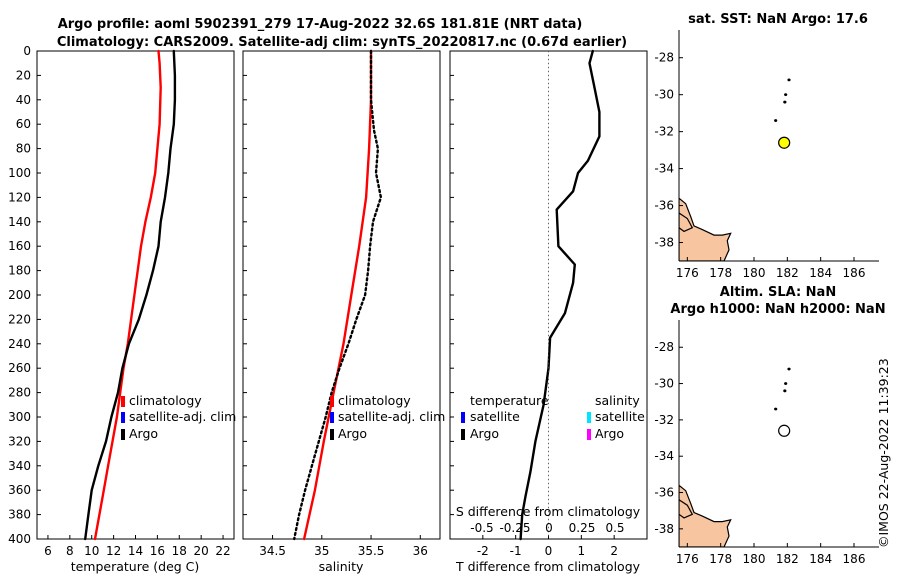 This screenshot has width=900, height=580. What do you see at coordinates (165, 400) in the screenshot?
I see `legend-climatology-label: climatology` at bounding box center [165, 400].